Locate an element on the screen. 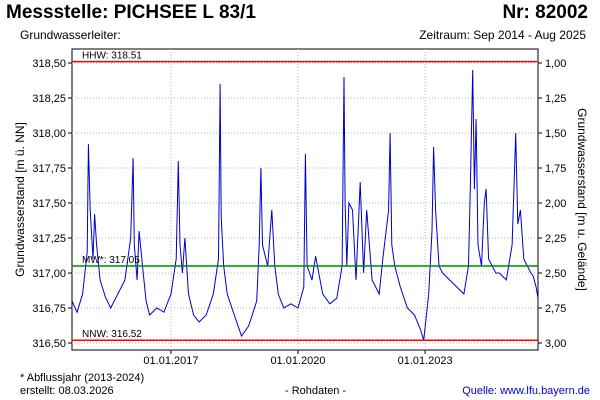 This screenshot has height=400, width=600. mean-water-line-label: MW*: 317.05 is located at coordinates (111, 260).